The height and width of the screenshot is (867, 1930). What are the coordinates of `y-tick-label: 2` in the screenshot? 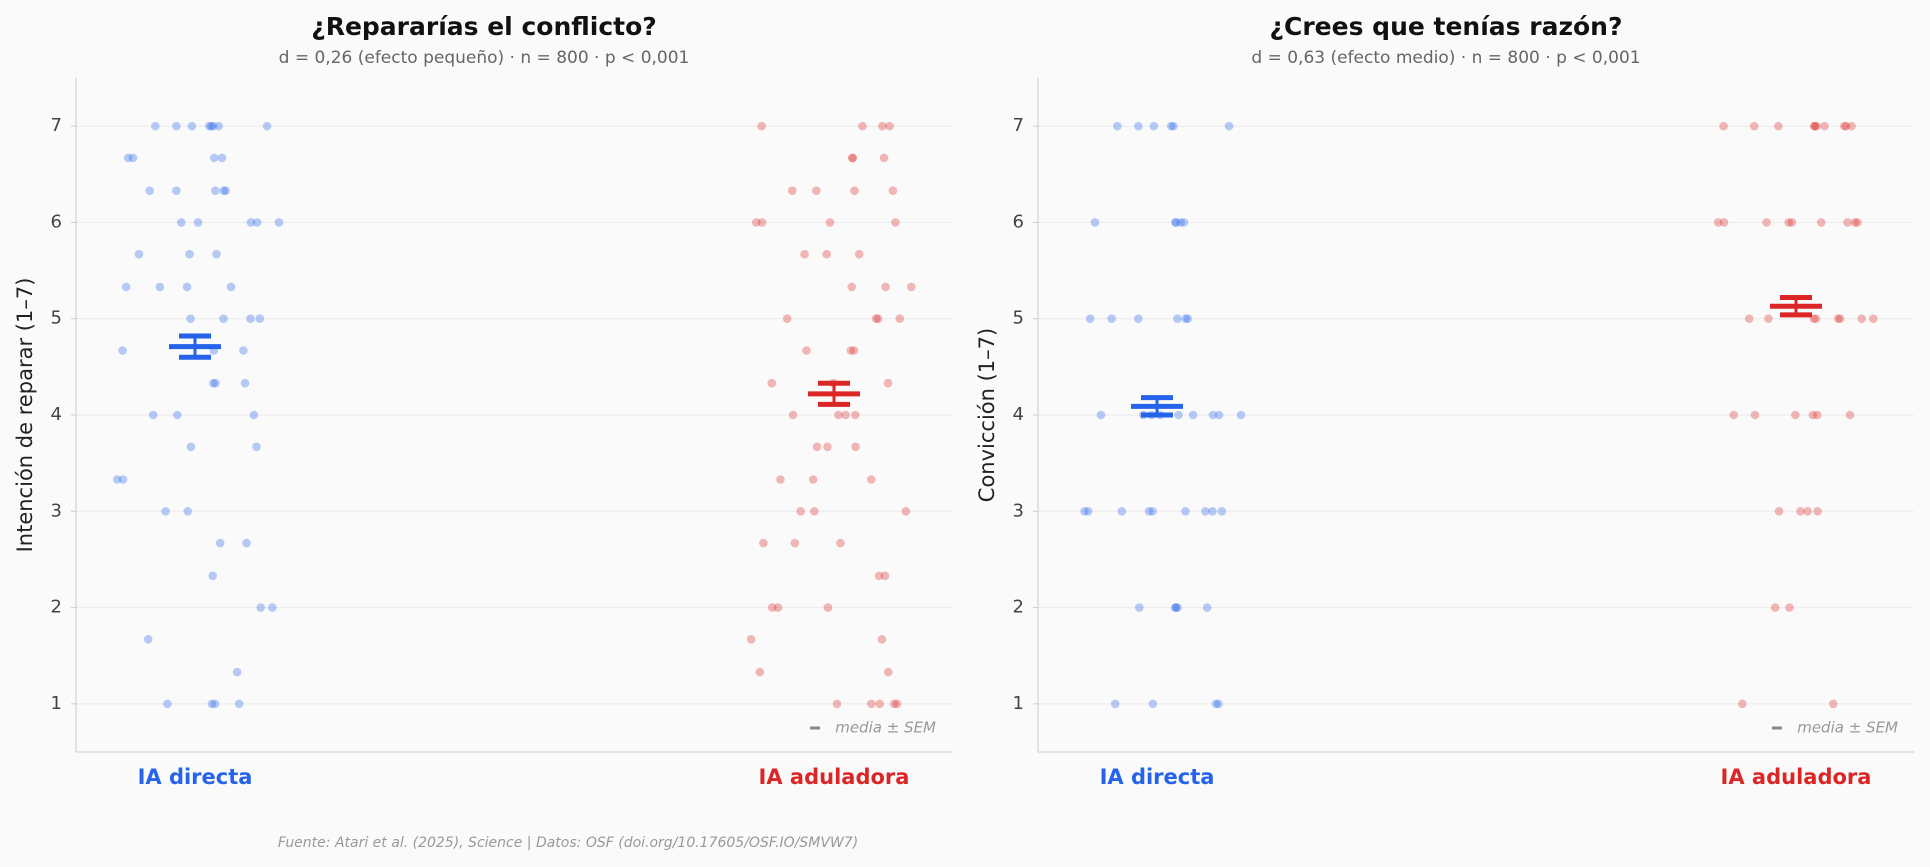 It's located at (56, 607).